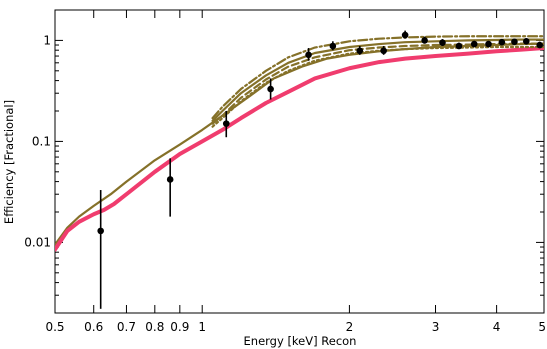  What do you see at coordinates (54, 327) in the screenshot?
I see `x-tick-label: 0.5` at bounding box center [54, 327].